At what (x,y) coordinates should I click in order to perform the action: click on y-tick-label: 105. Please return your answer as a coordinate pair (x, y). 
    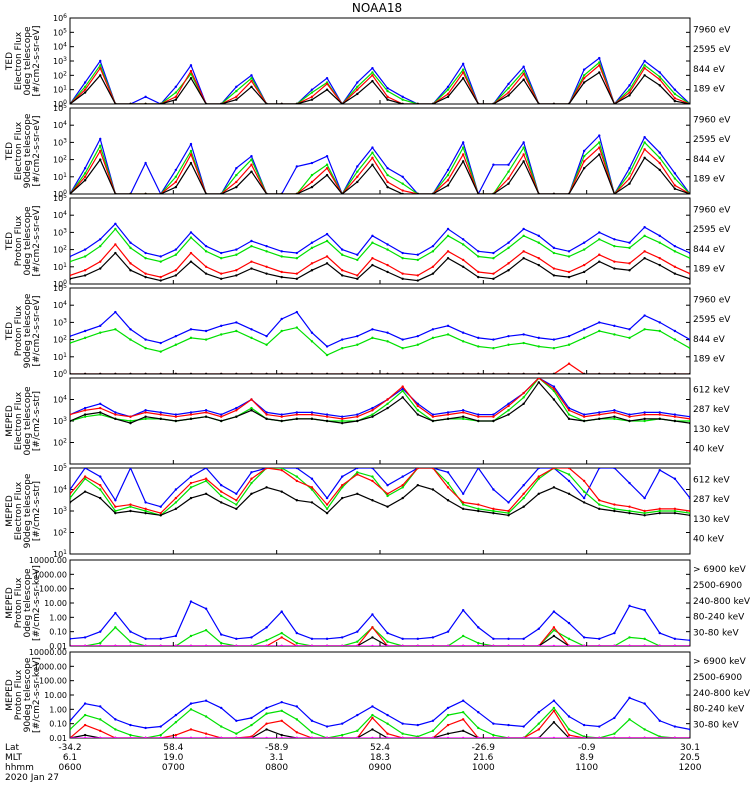
    Looking at the image, I should click on (60, 198).